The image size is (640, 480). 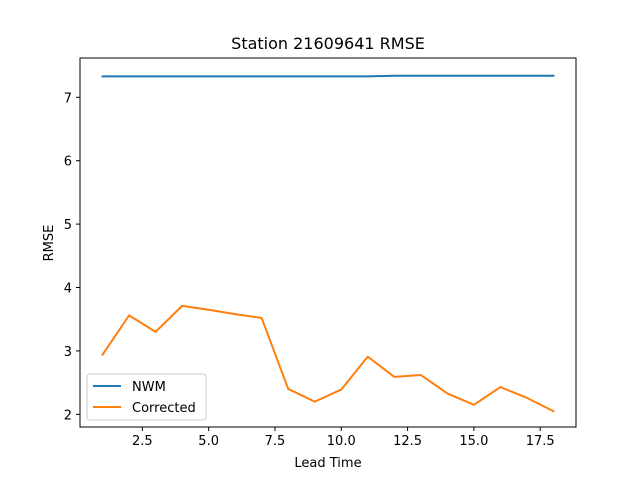 What do you see at coordinates (328, 76) in the screenshot?
I see `series-line-nwm` at bounding box center [328, 76].